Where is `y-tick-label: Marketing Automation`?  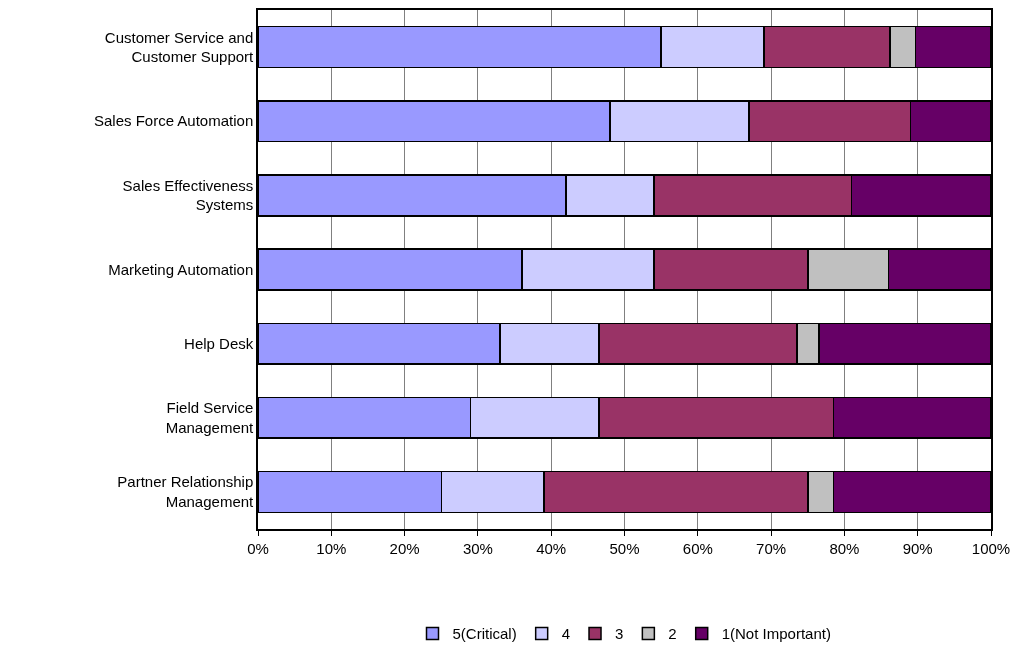 y-tick-label: Marketing Automation is located at coordinates (181, 269).